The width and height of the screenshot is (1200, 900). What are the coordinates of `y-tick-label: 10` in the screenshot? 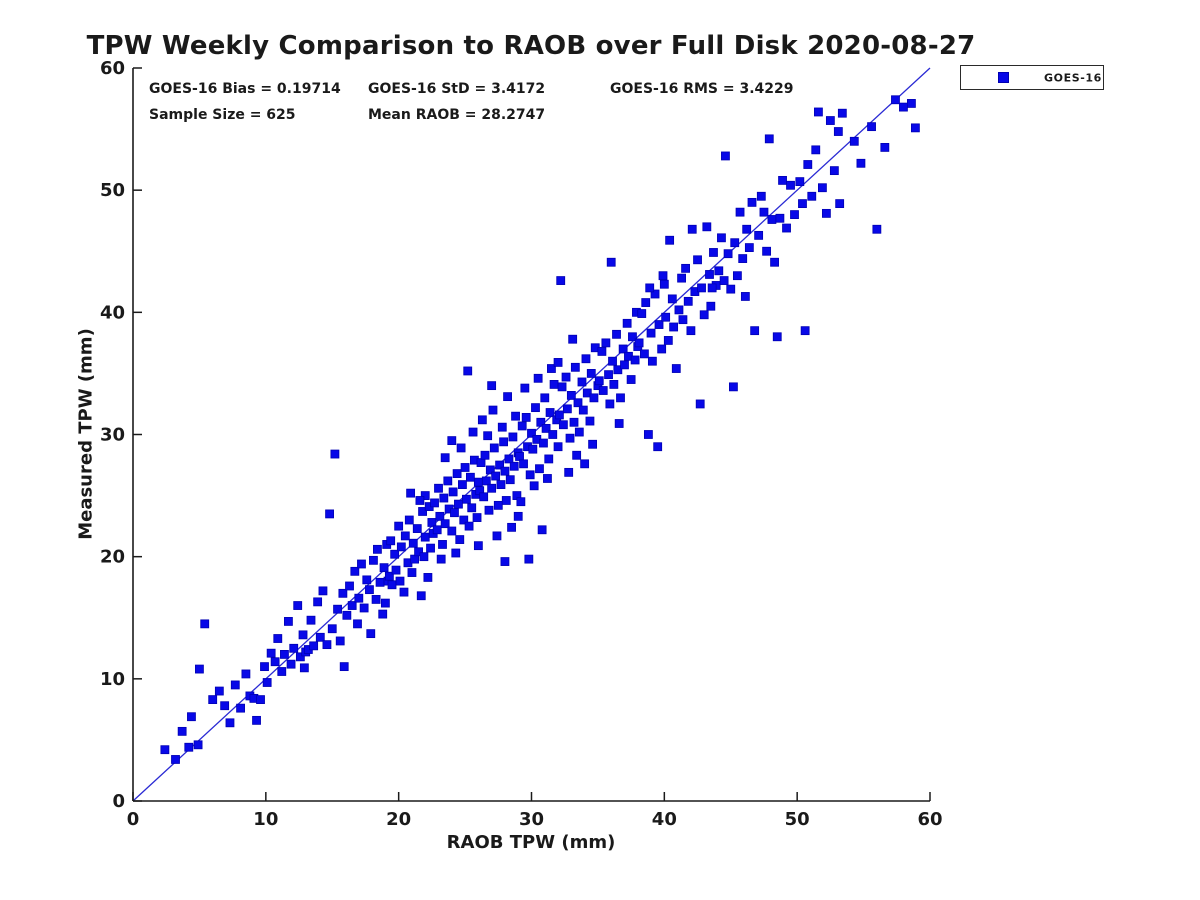 It's located at (112, 679).